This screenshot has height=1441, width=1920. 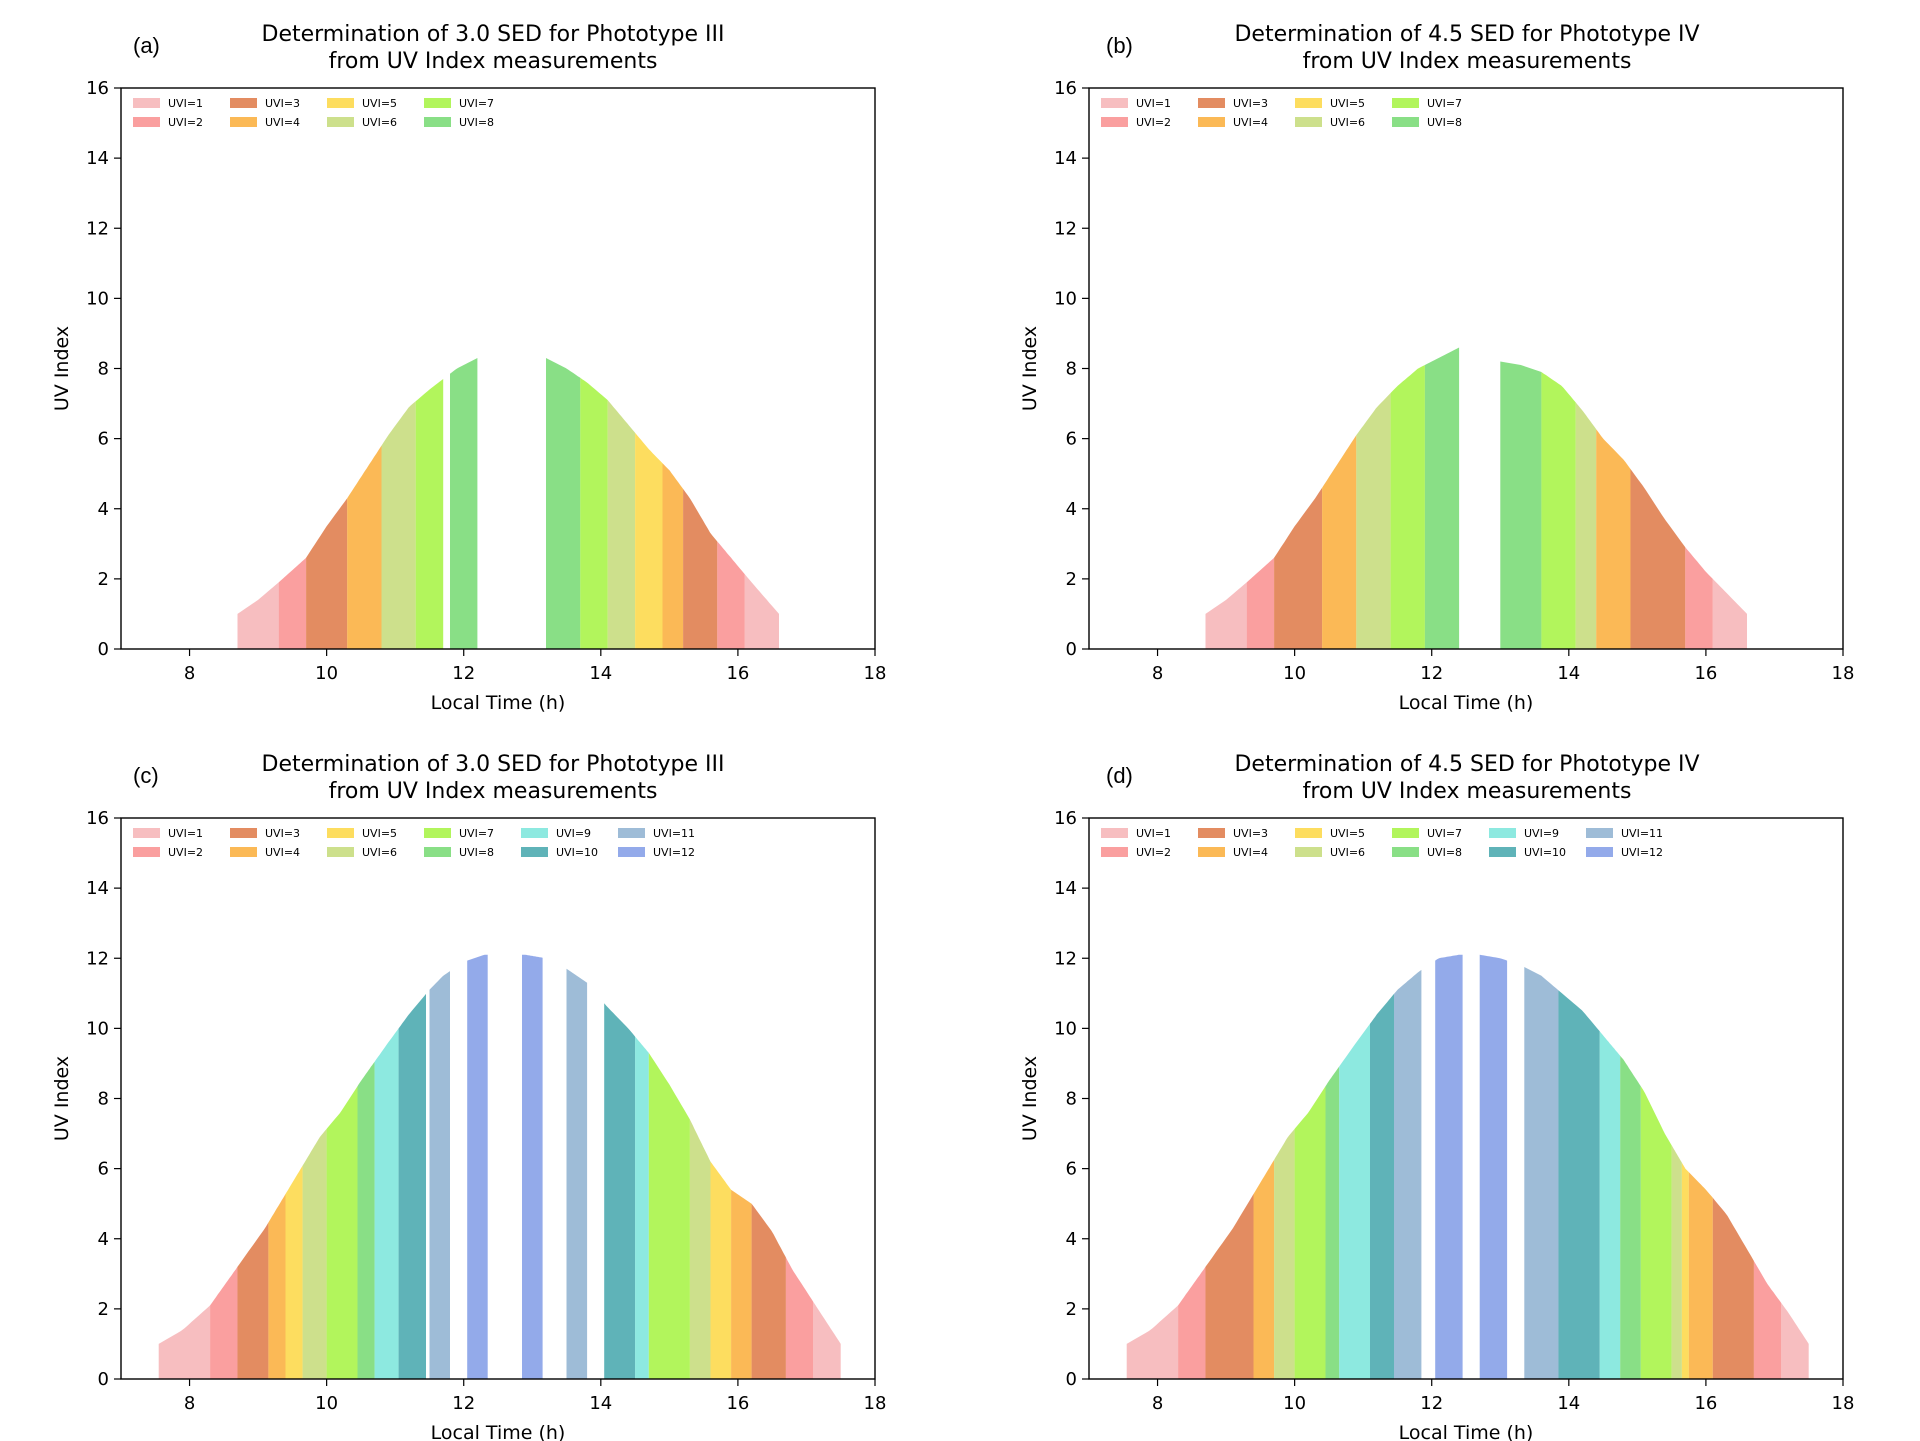 I want to click on legend-item: UVI=8, so click(x=1427, y=852).